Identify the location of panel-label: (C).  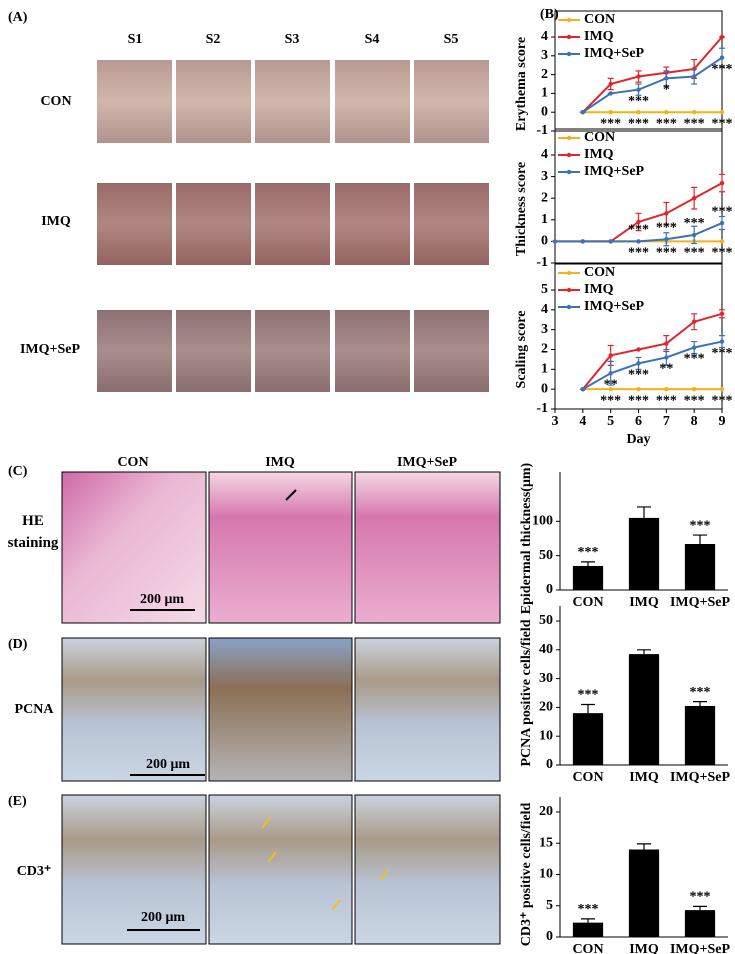
(18, 471).